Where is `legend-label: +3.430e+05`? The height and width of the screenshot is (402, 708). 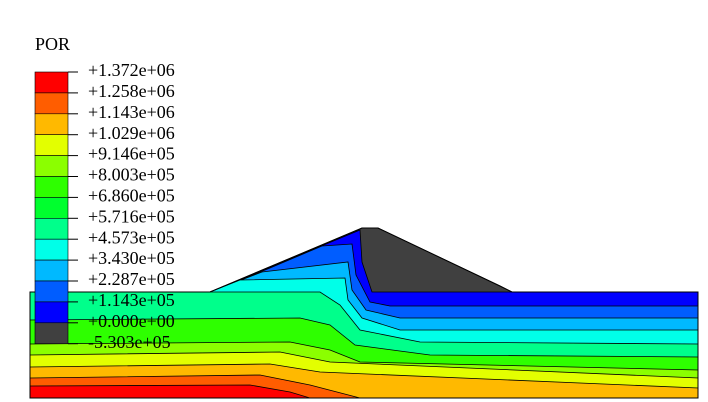
legend-label: +3.430e+05 is located at coordinates (131, 258).